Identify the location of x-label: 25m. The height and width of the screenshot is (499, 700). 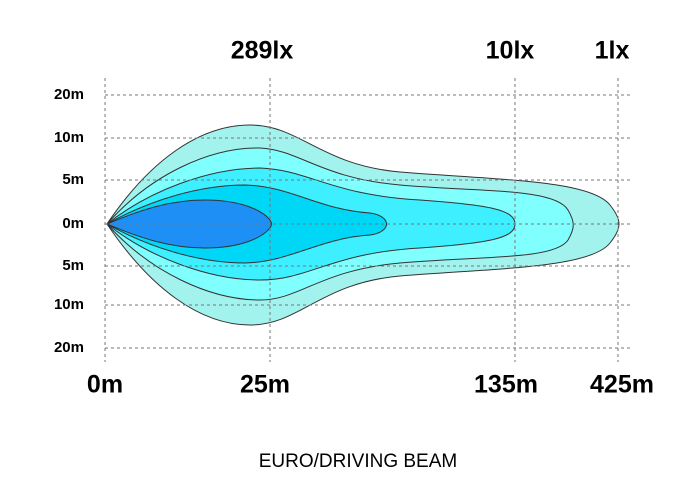
(265, 385).